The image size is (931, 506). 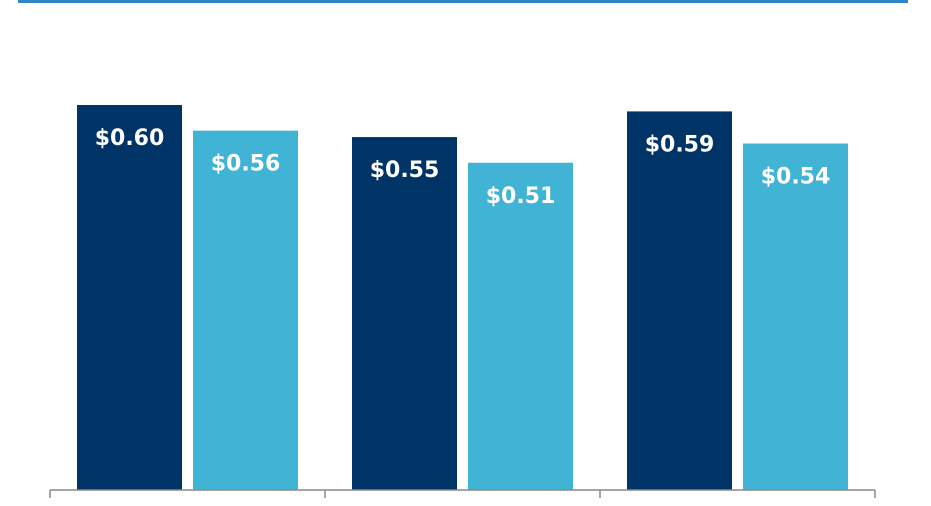 What do you see at coordinates (130, 138) in the screenshot?
I see `data-label-s1-c1: $0.60` at bounding box center [130, 138].